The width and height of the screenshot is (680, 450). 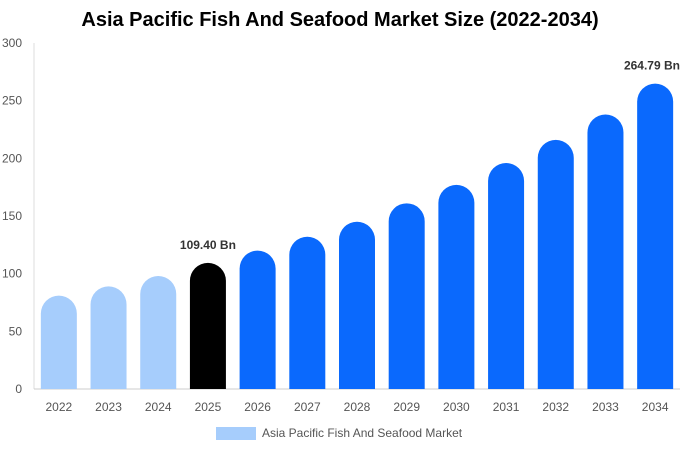 I want to click on bar-2027, so click(x=307, y=312).